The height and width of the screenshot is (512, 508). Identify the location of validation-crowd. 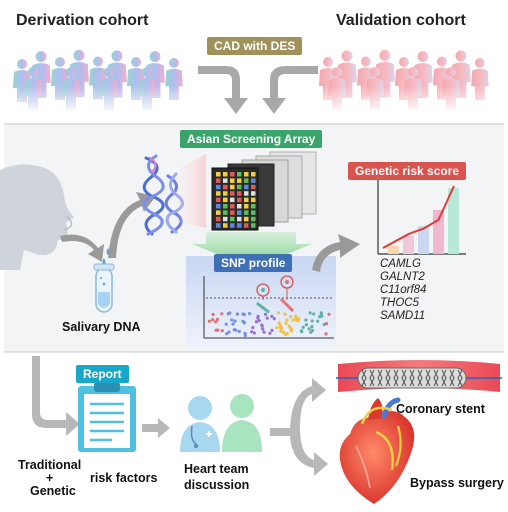
(408, 81).